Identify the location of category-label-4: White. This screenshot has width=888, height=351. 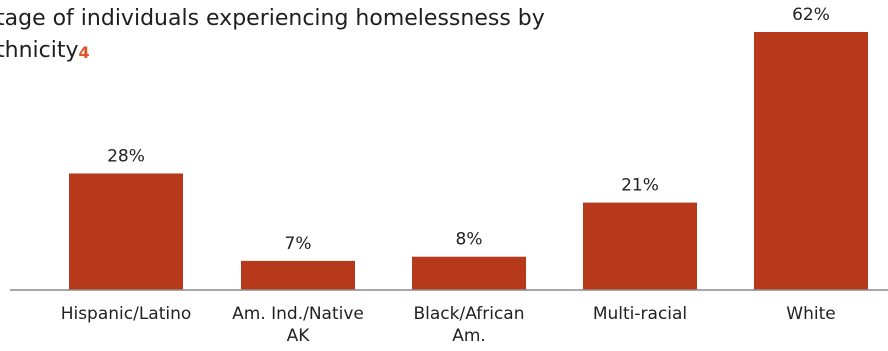
(810, 314).